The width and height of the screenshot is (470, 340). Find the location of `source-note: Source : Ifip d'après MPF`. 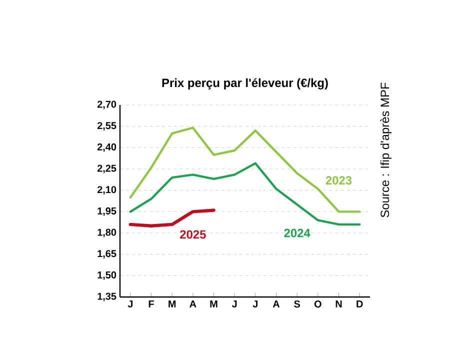

source-note: Source : Ifip d'après MPF is located at coordinates (386, 150).